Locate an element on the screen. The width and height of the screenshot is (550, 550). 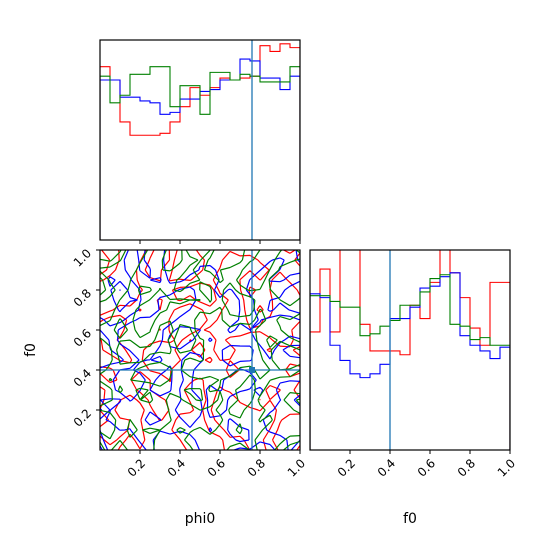
joint-y-tick-label-5: 1.0 is located at coordinates (82, 257).